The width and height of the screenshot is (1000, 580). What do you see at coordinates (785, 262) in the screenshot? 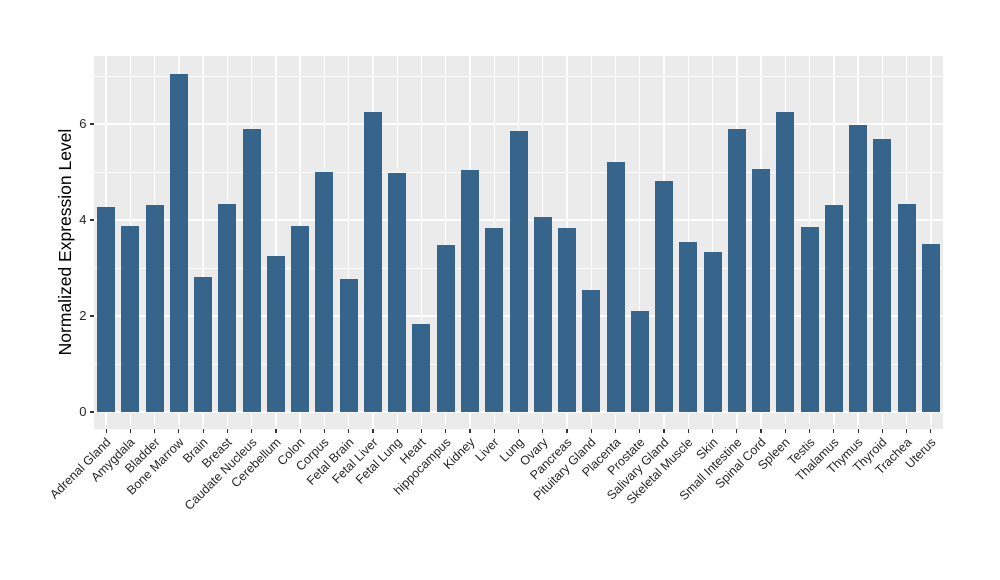
I see `bar-spleen` at bounding box center [785, 262].